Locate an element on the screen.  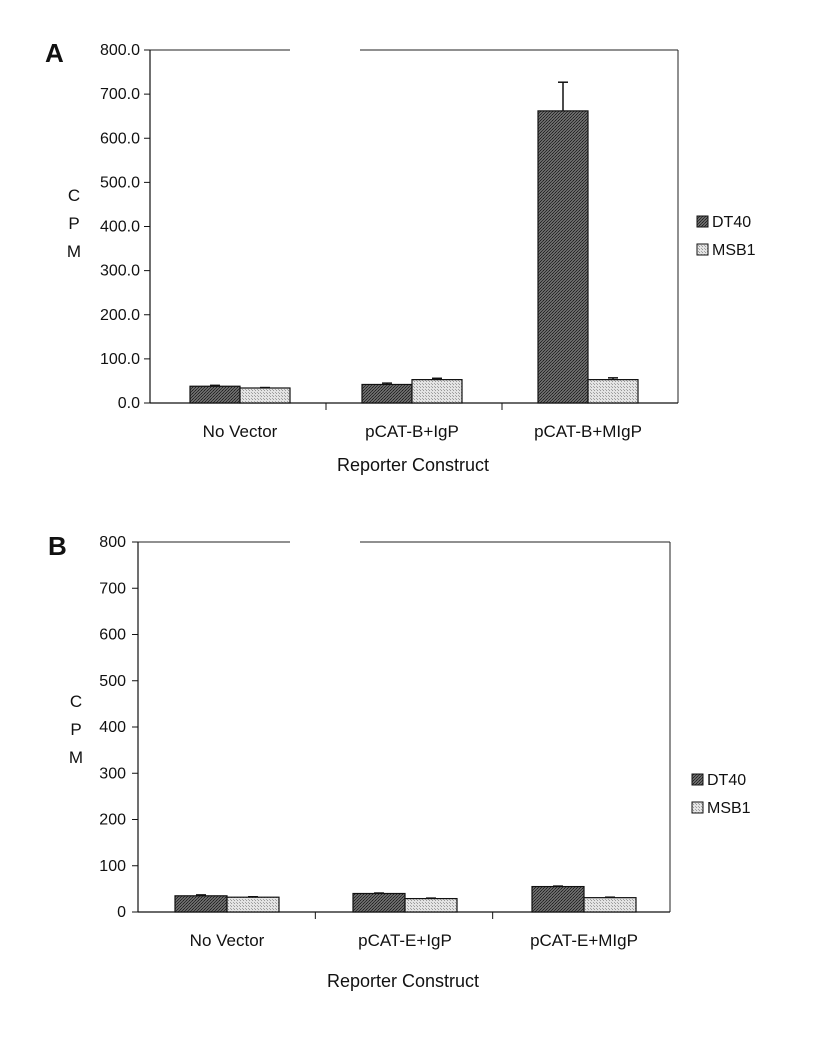
y-tick-label: 200.0 is located at coordinates (120, 315).